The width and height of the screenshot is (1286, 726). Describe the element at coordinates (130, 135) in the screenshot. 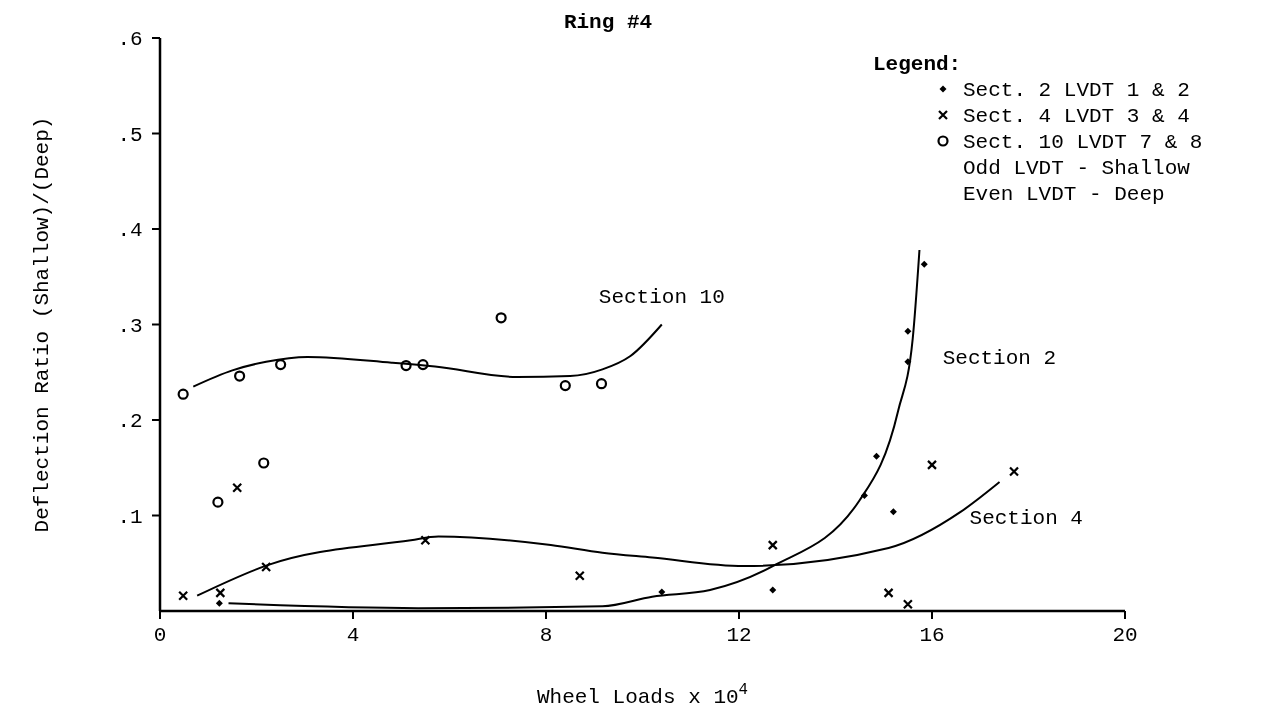

I see `y-tick-label: .5` at that location.